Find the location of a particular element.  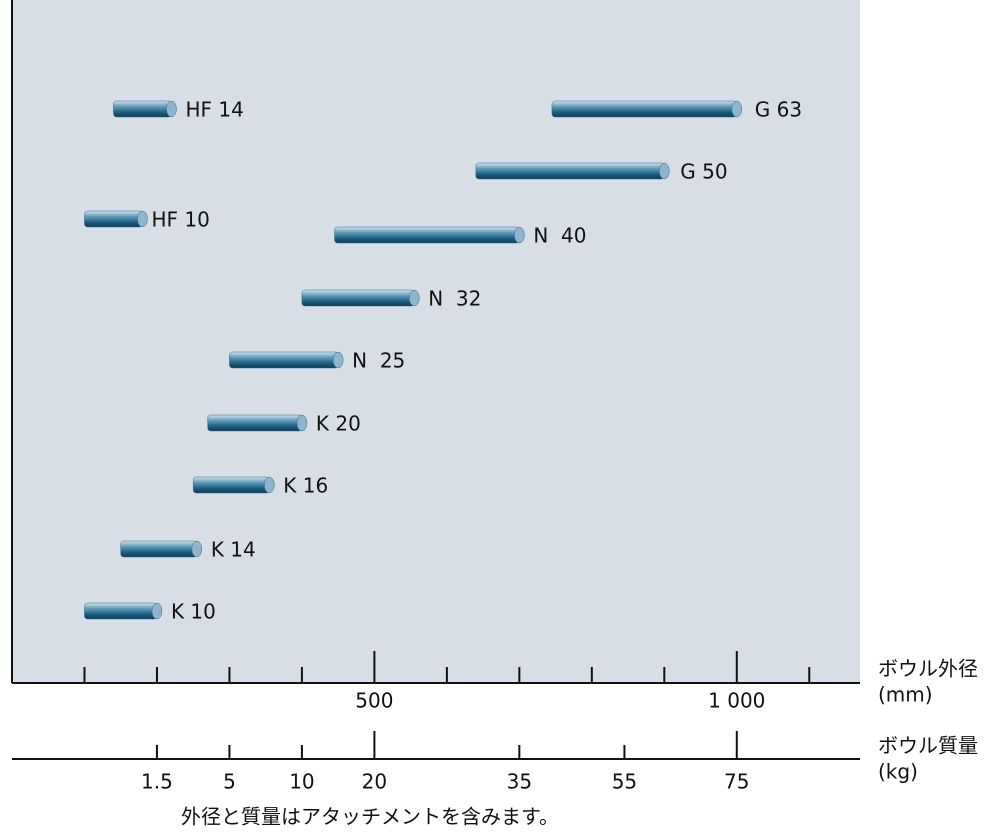

bar-label: N 40 is located at coordinates (559, 236).